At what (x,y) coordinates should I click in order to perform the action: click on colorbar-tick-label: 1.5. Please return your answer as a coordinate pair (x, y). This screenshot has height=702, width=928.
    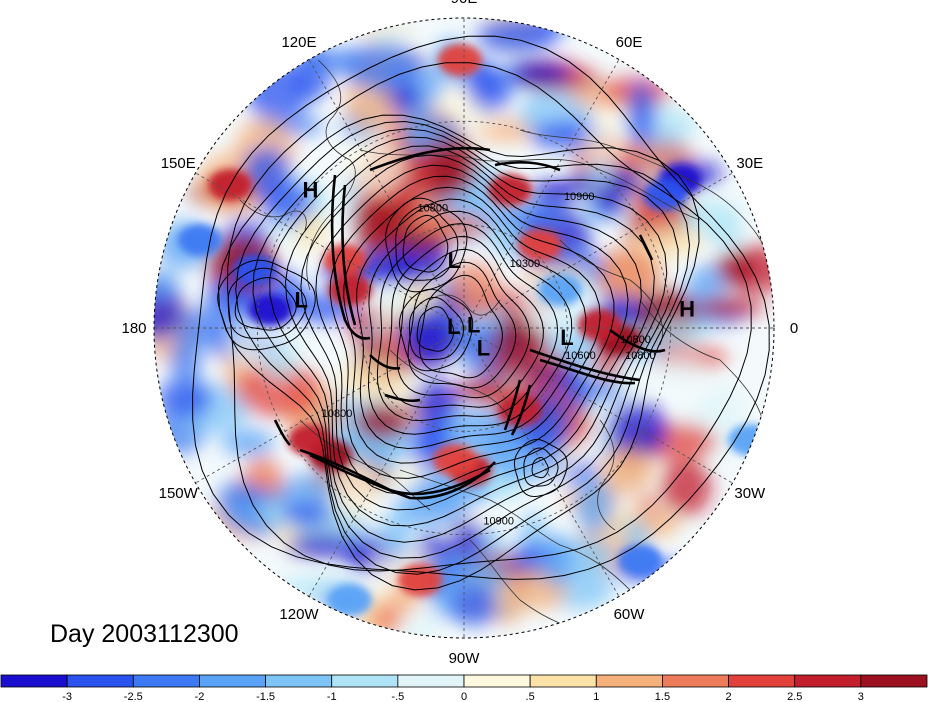
    Looking at the image, I should click on (662, 696).